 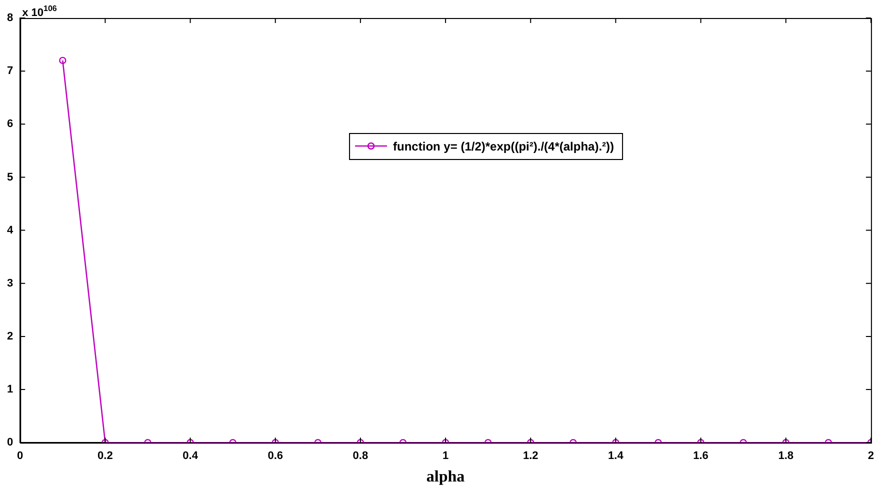 What do you see at coordinates (530, 456) in the screenshot?
I see `x-tick-label: 1.2` at bounding box center [530, 456].